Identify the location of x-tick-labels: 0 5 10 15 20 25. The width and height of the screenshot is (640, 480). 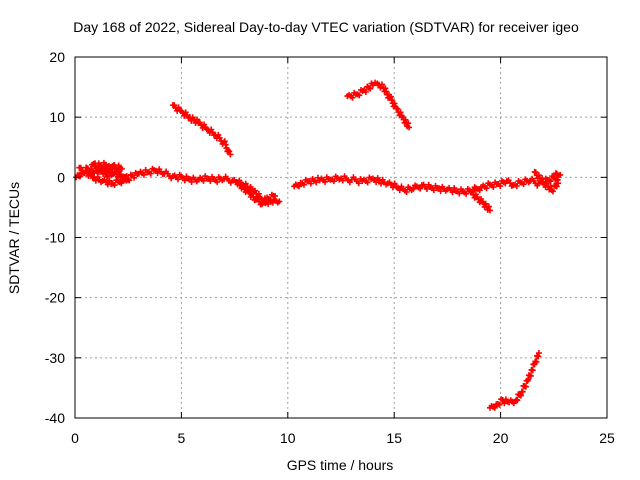
(343, 438).